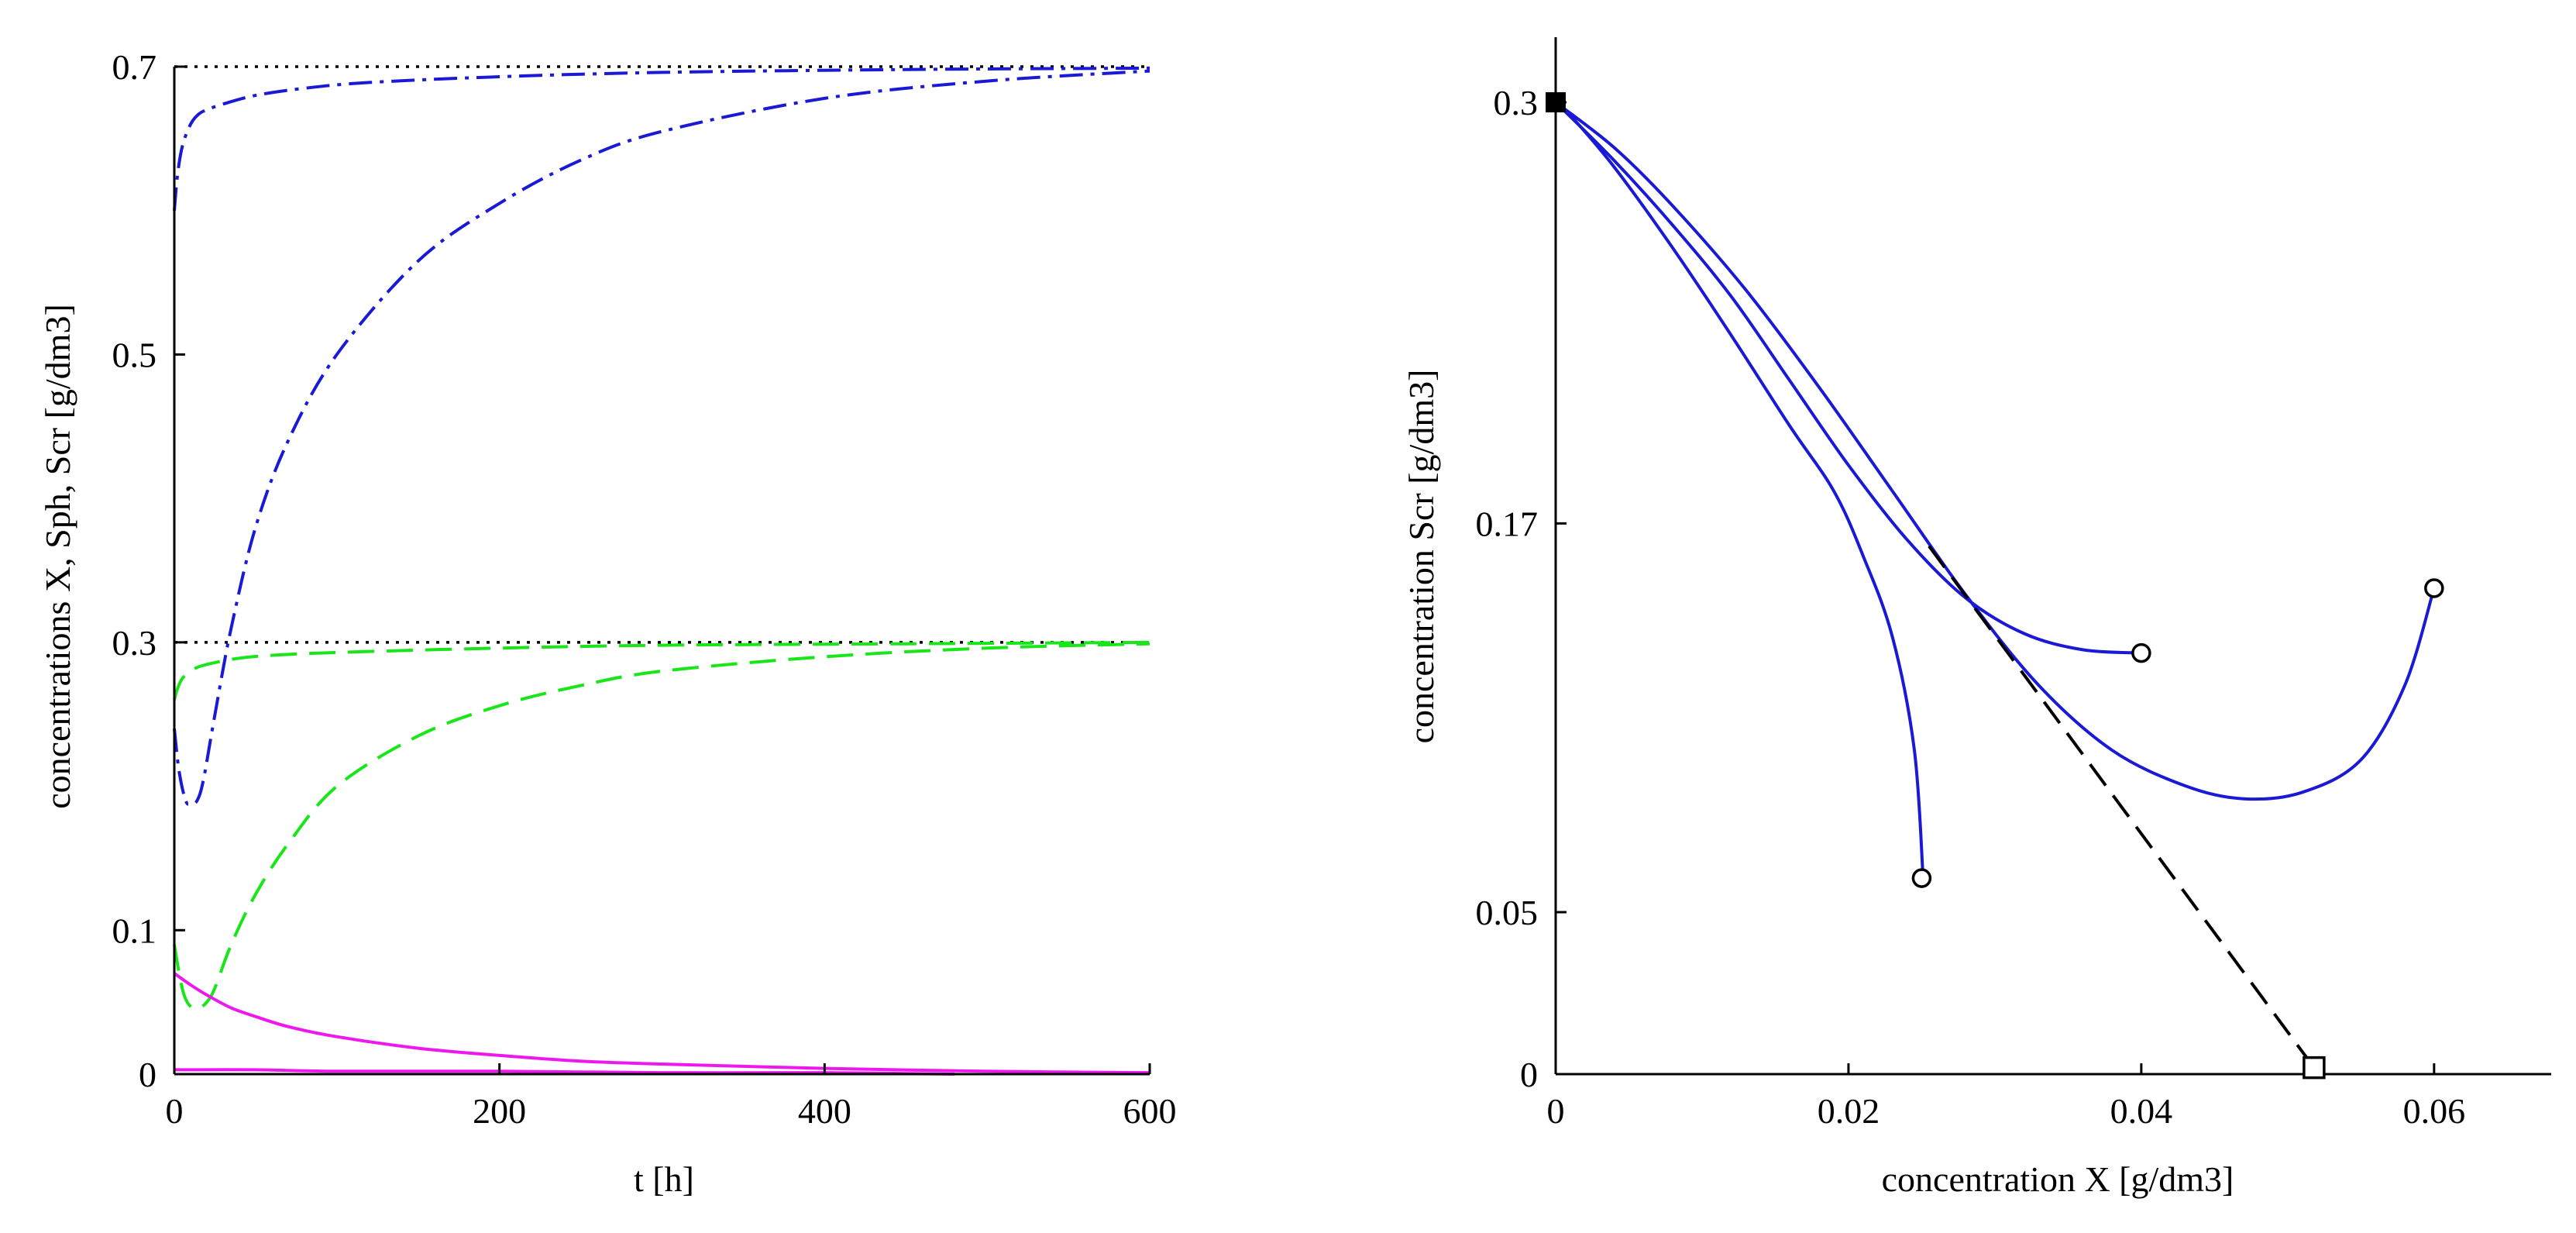  What do you see at coordinates (664, 1179) in the screenshot?
I see `x-axis-label: t [h]` at bounding box center [664, 1179].